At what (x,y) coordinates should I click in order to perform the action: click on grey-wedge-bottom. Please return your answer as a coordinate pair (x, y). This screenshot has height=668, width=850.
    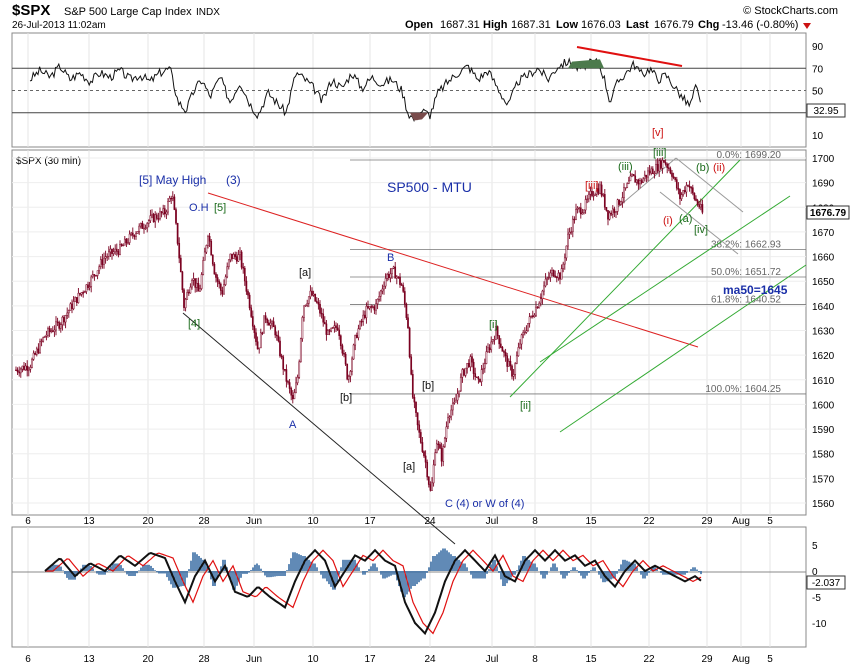
    Looking at the image, I should click on (699, 223).